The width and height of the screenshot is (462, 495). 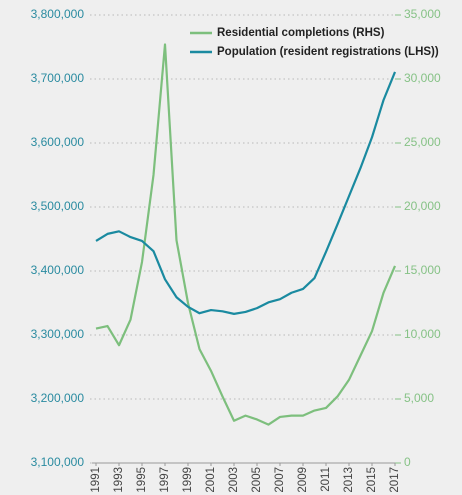 What do you see at coordinates (257, 480) in the screenshot?
I see `x-tick-label: 2005` at bounding box center [257, 480].